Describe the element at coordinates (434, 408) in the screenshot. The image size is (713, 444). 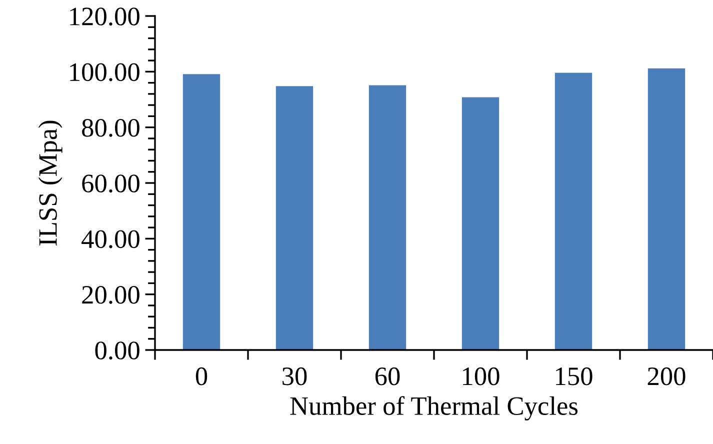
I see `x-axis-title: Number of Thermal Cycles` at that location.